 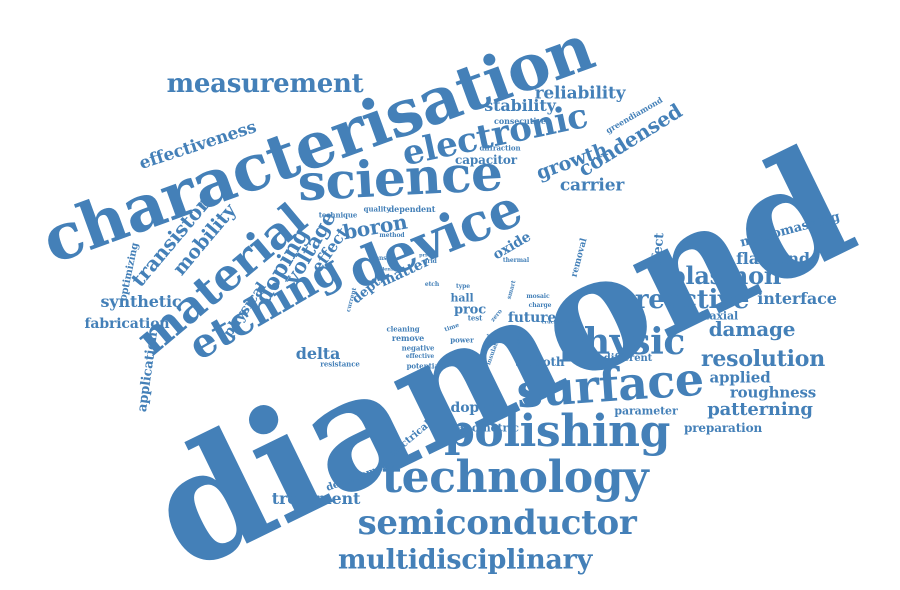 I want to click on word-grid: grid, so click(x=430, y=261).